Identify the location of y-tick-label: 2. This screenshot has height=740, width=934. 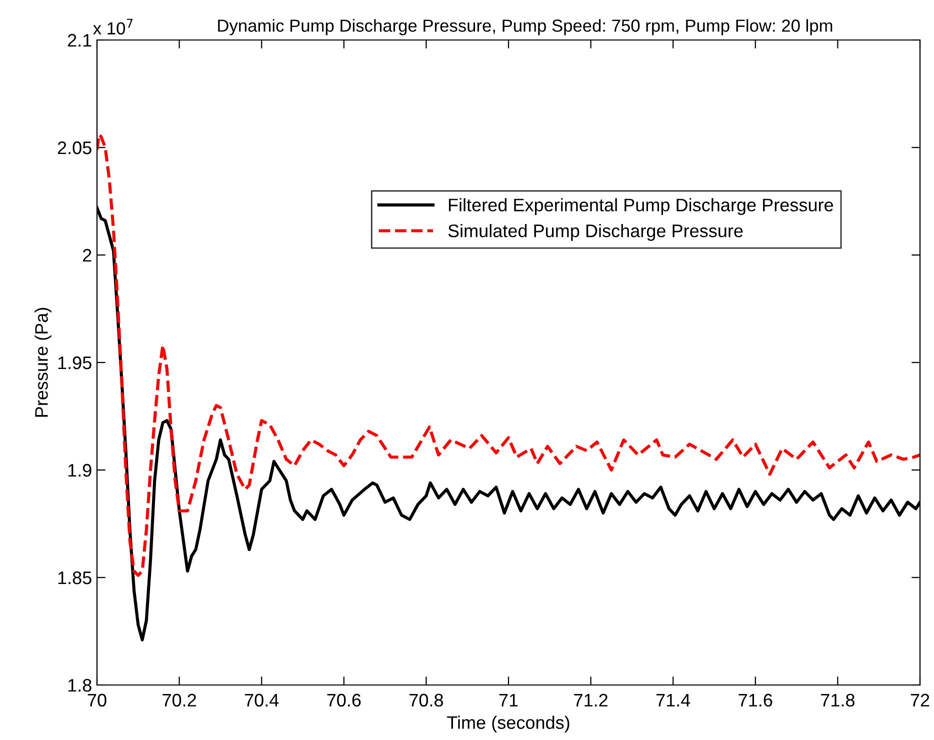
(87, 255).